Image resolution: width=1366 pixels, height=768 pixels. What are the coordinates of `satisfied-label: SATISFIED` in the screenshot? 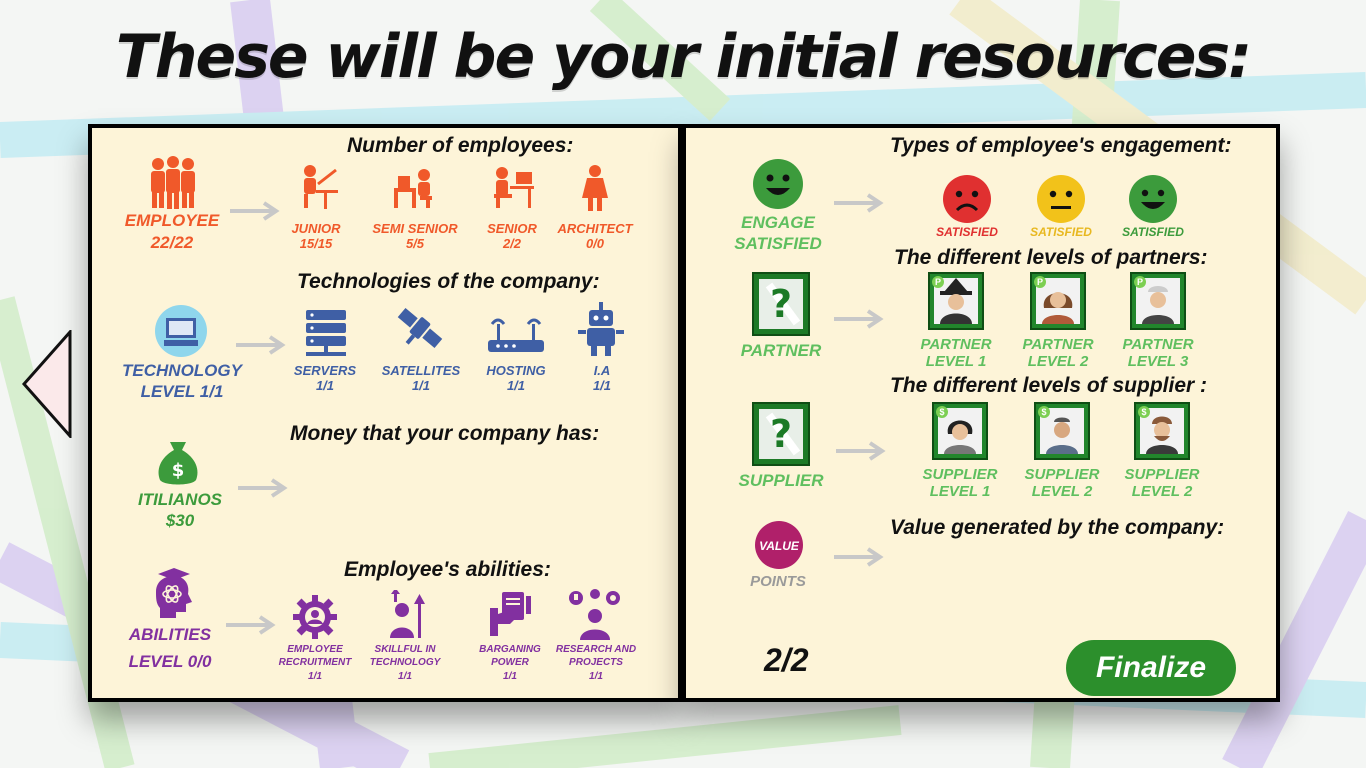 It's located at (1153, 232).